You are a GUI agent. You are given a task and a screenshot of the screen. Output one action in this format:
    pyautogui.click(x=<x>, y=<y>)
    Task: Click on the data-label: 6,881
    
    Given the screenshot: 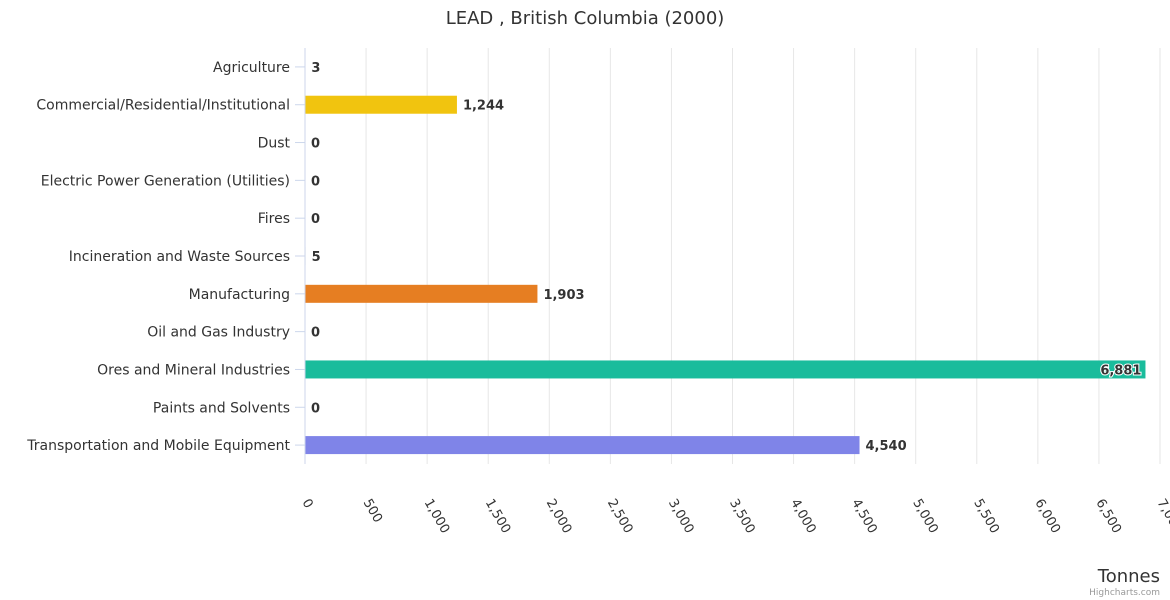 What is the action you would take?
    pyautogui.click(x=1120, y=370)
    